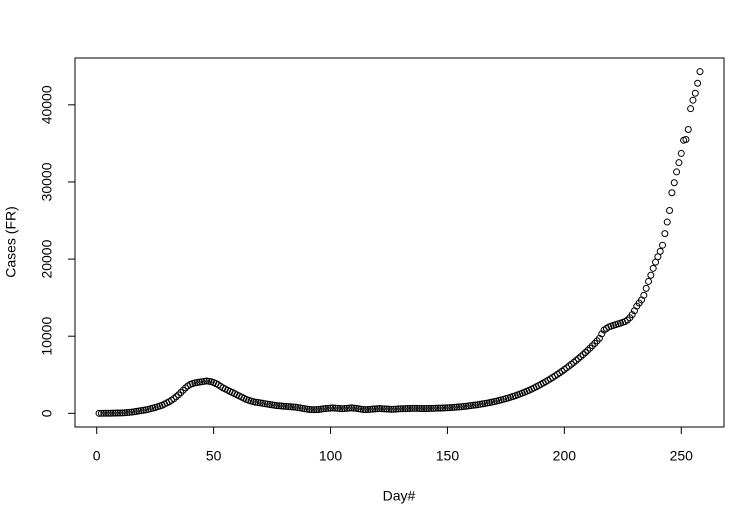 This screenshot has width=743, height=519. I want to click on x-tick-label: 100, so click(331, 456).